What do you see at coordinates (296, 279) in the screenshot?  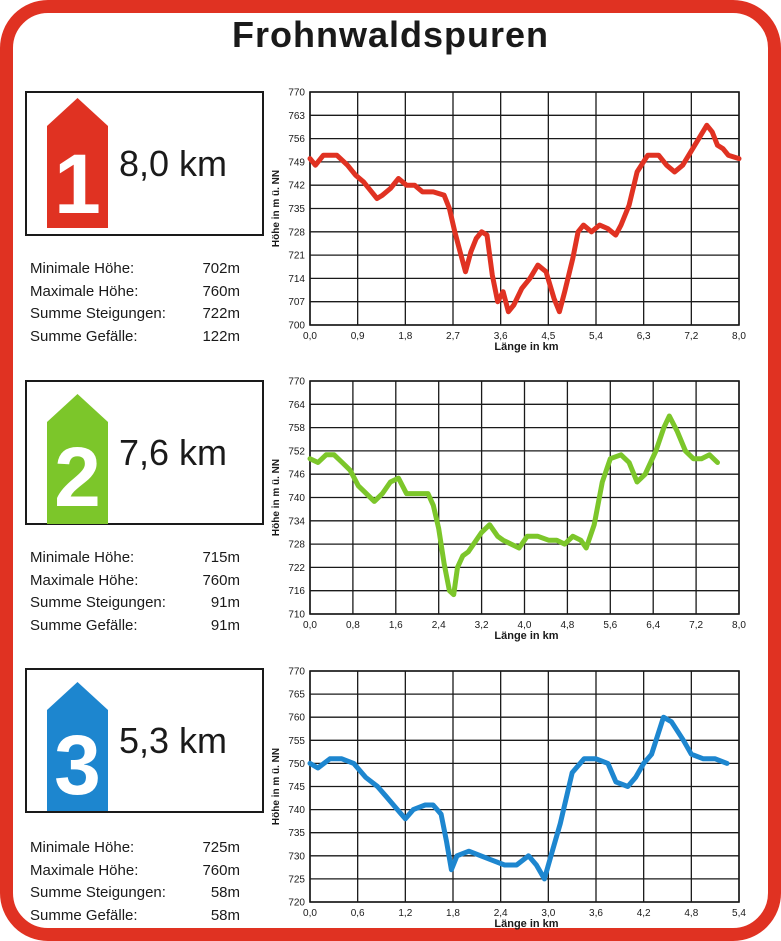 I see `y-tick-label: 714` at bounding box center [296, 279].